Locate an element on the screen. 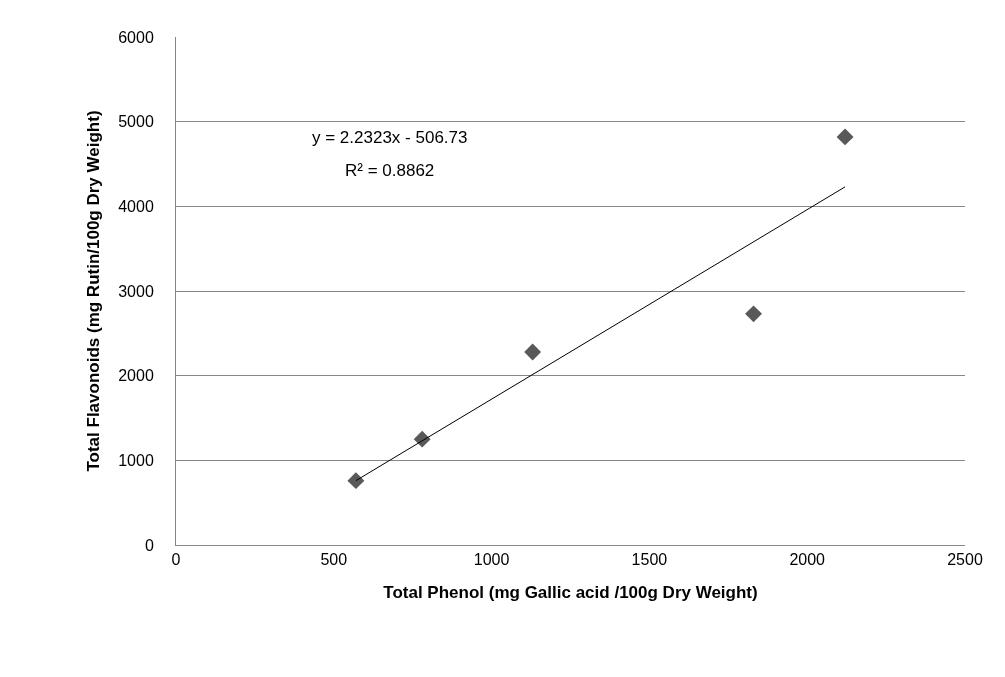 The width and height of the screenshot is (1005, 677). y-tick-label: 5000 is located at coordinates (136, 122).